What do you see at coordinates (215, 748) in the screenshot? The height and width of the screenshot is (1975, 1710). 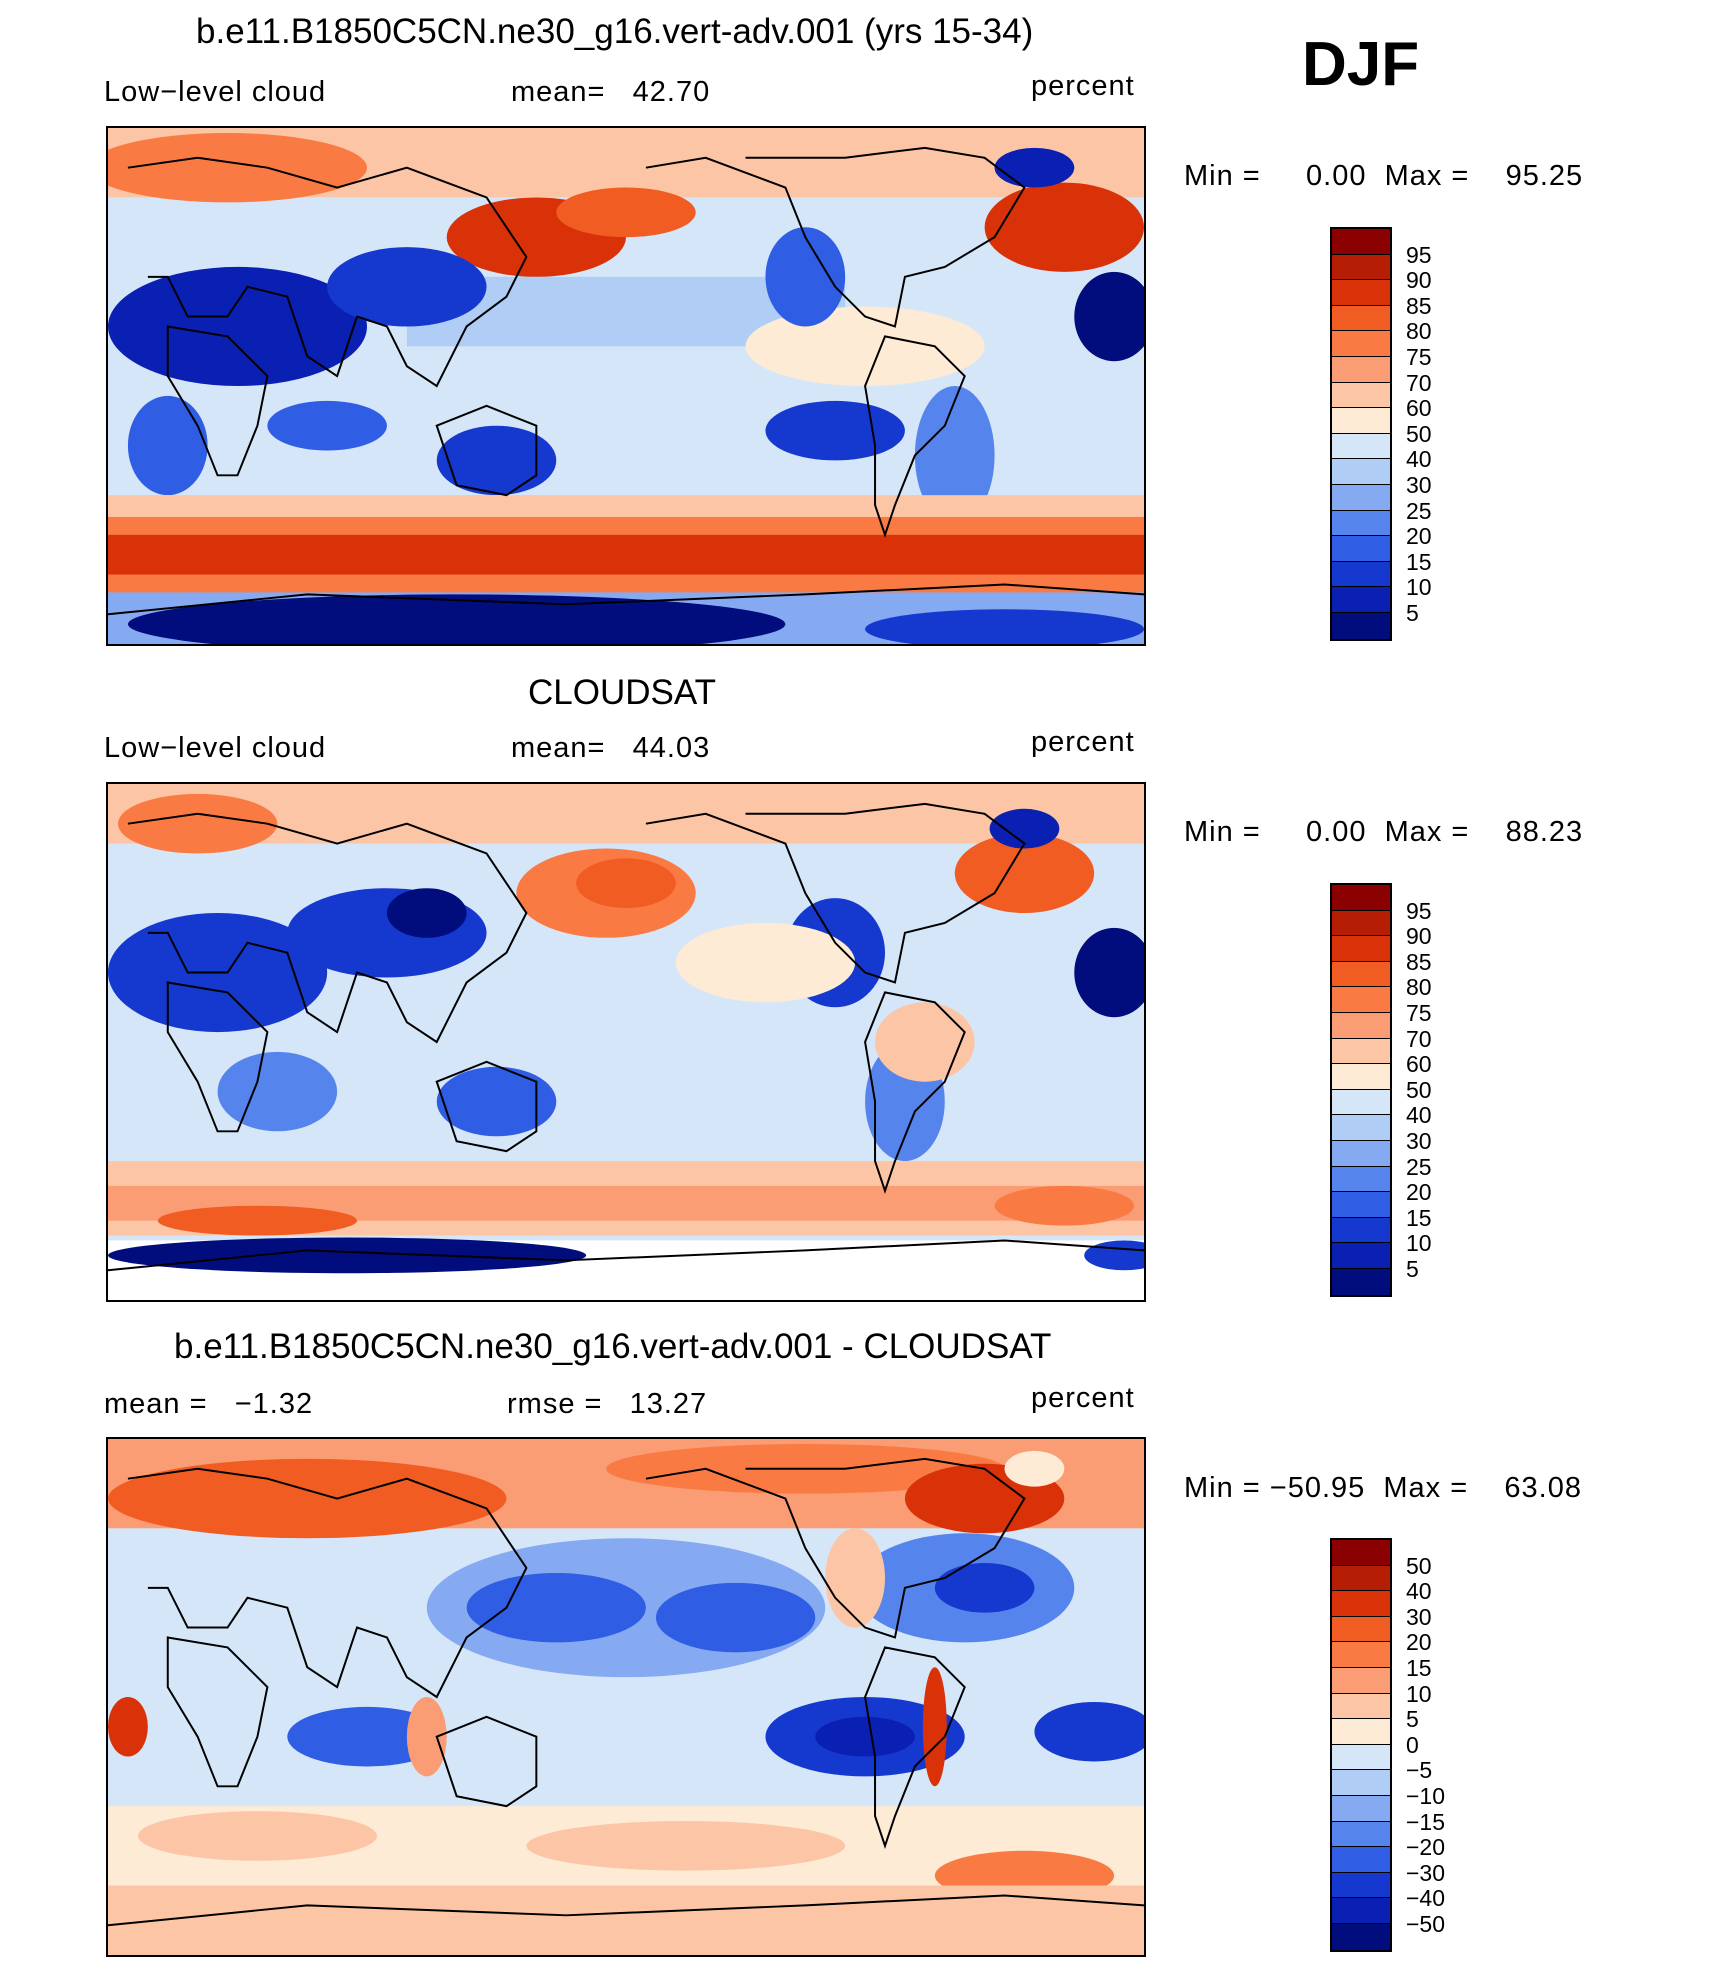 I see `panel-2-left-label: Low−level cloud` at bounding box center [215, 748].